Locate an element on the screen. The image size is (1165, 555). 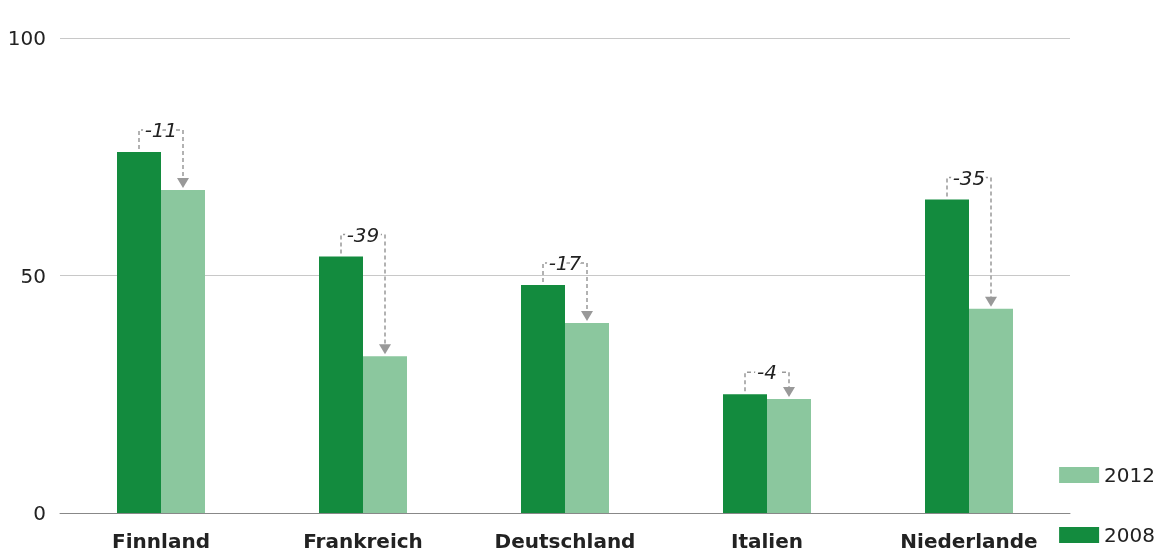
x-tick-label: Frankreich is located at coordinates (363, 541).